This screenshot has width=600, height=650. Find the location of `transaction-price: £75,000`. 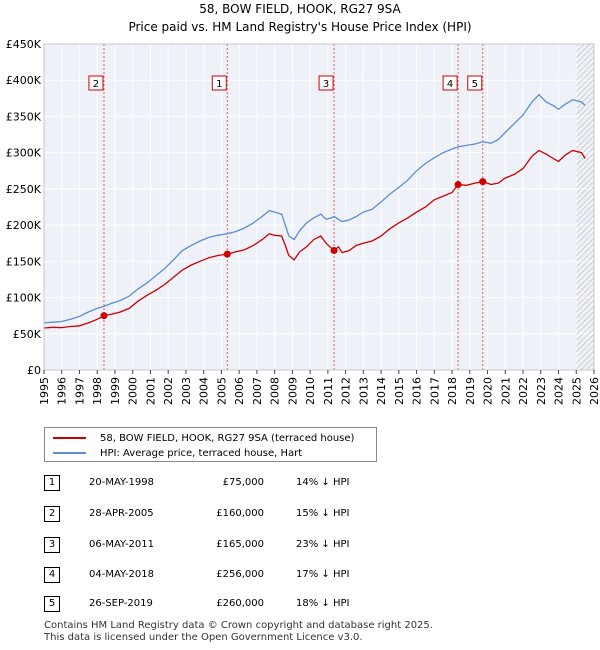

transaction-price: £75,000 is located at coordinates (243, 482).